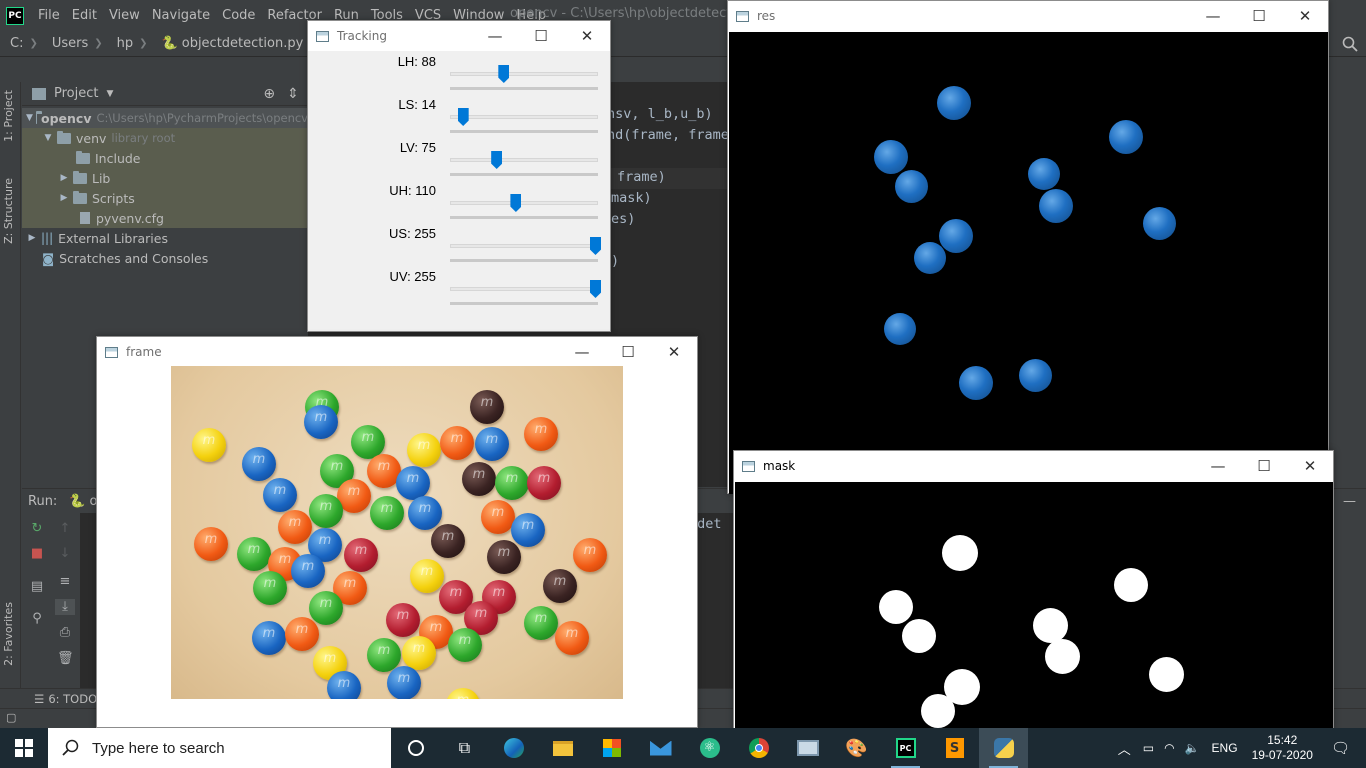 The width and height of the screenshot is (1366, 768). I want to click on tree-item-venv: ▼ venv library root, so click(165, 138).